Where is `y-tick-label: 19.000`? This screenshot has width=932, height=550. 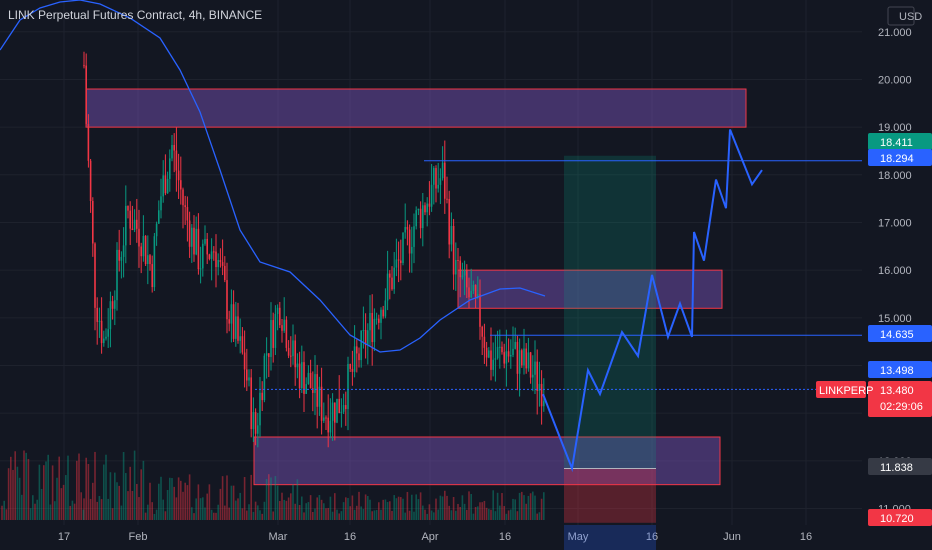 y-tick-label: 19.000 is located at coordinates (895, 128).